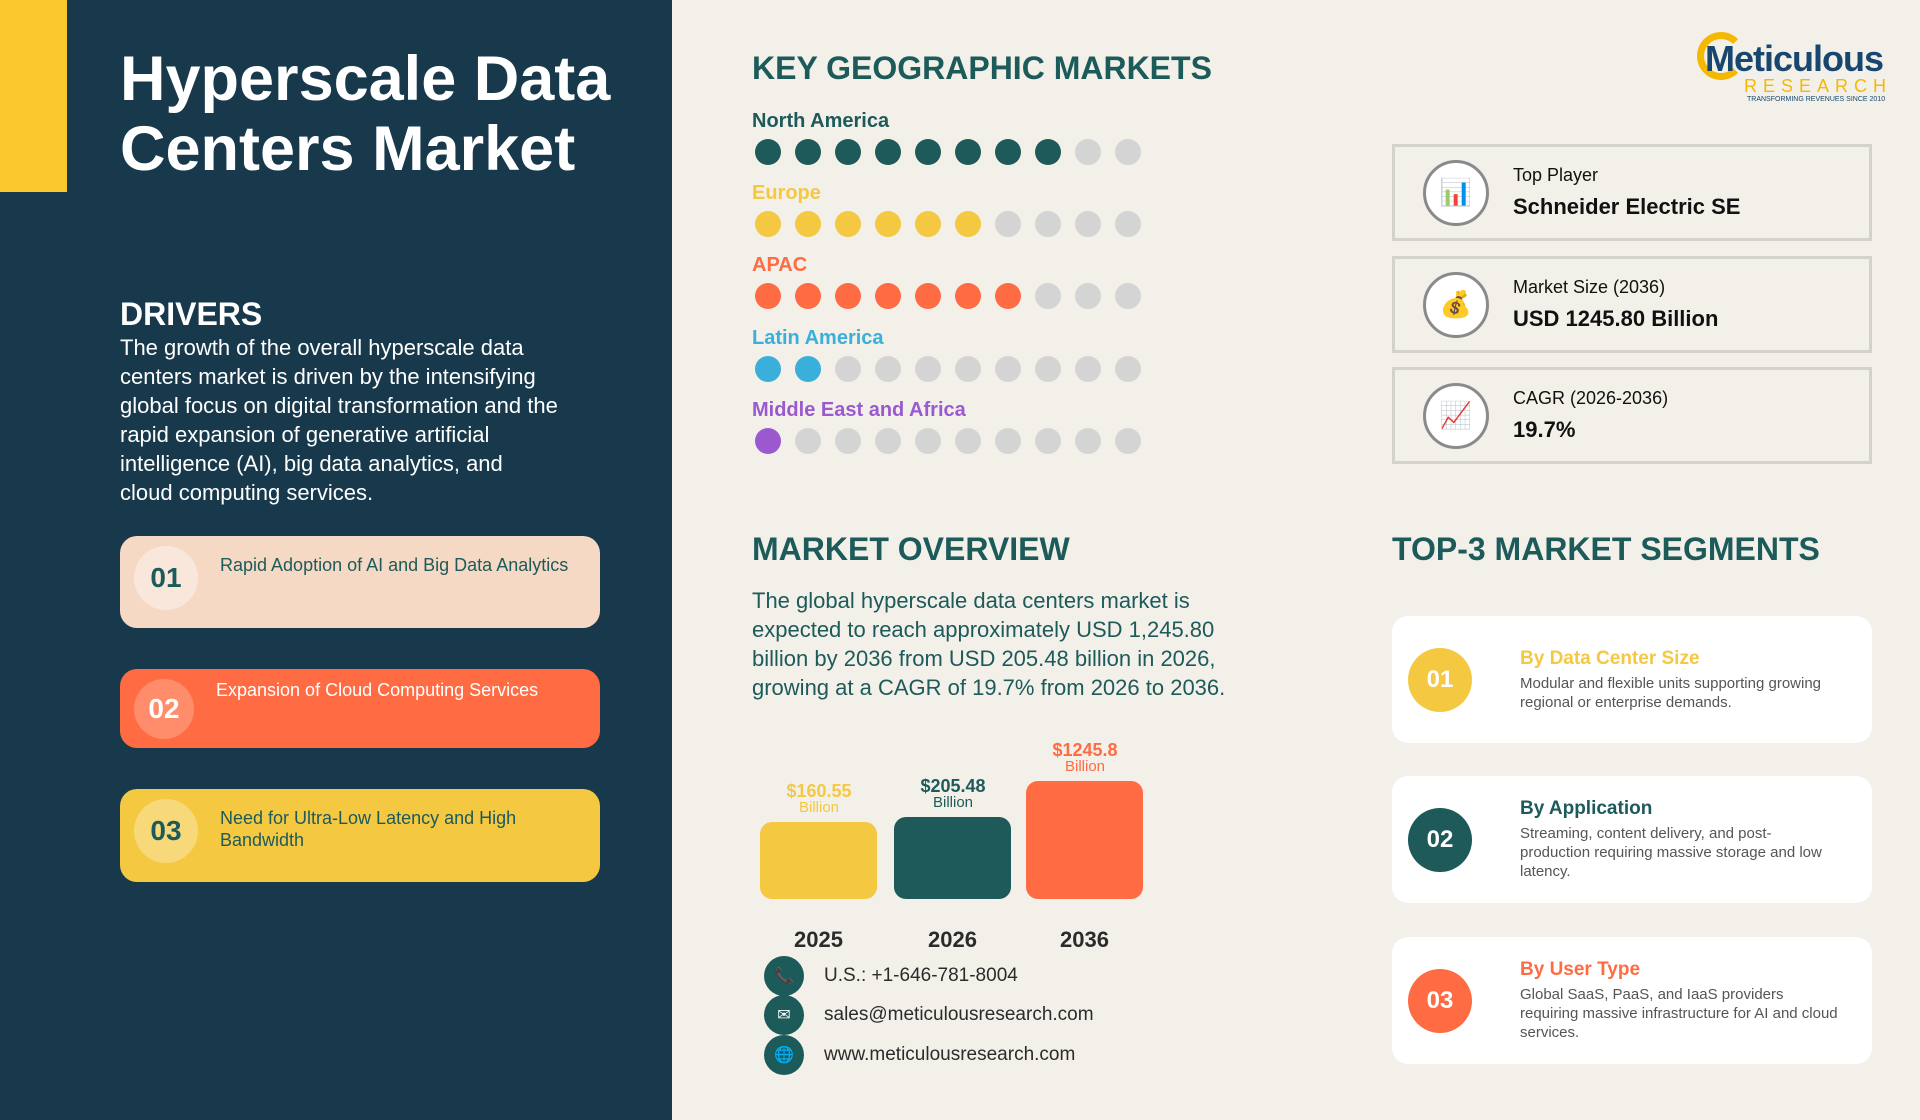 This screenshot has width=1920, height=1120. What do you see at coordinates (1627, 206) in the screenshot?
I see `info-value: Schneider Electric SE` at bounding box center [1627, 206].